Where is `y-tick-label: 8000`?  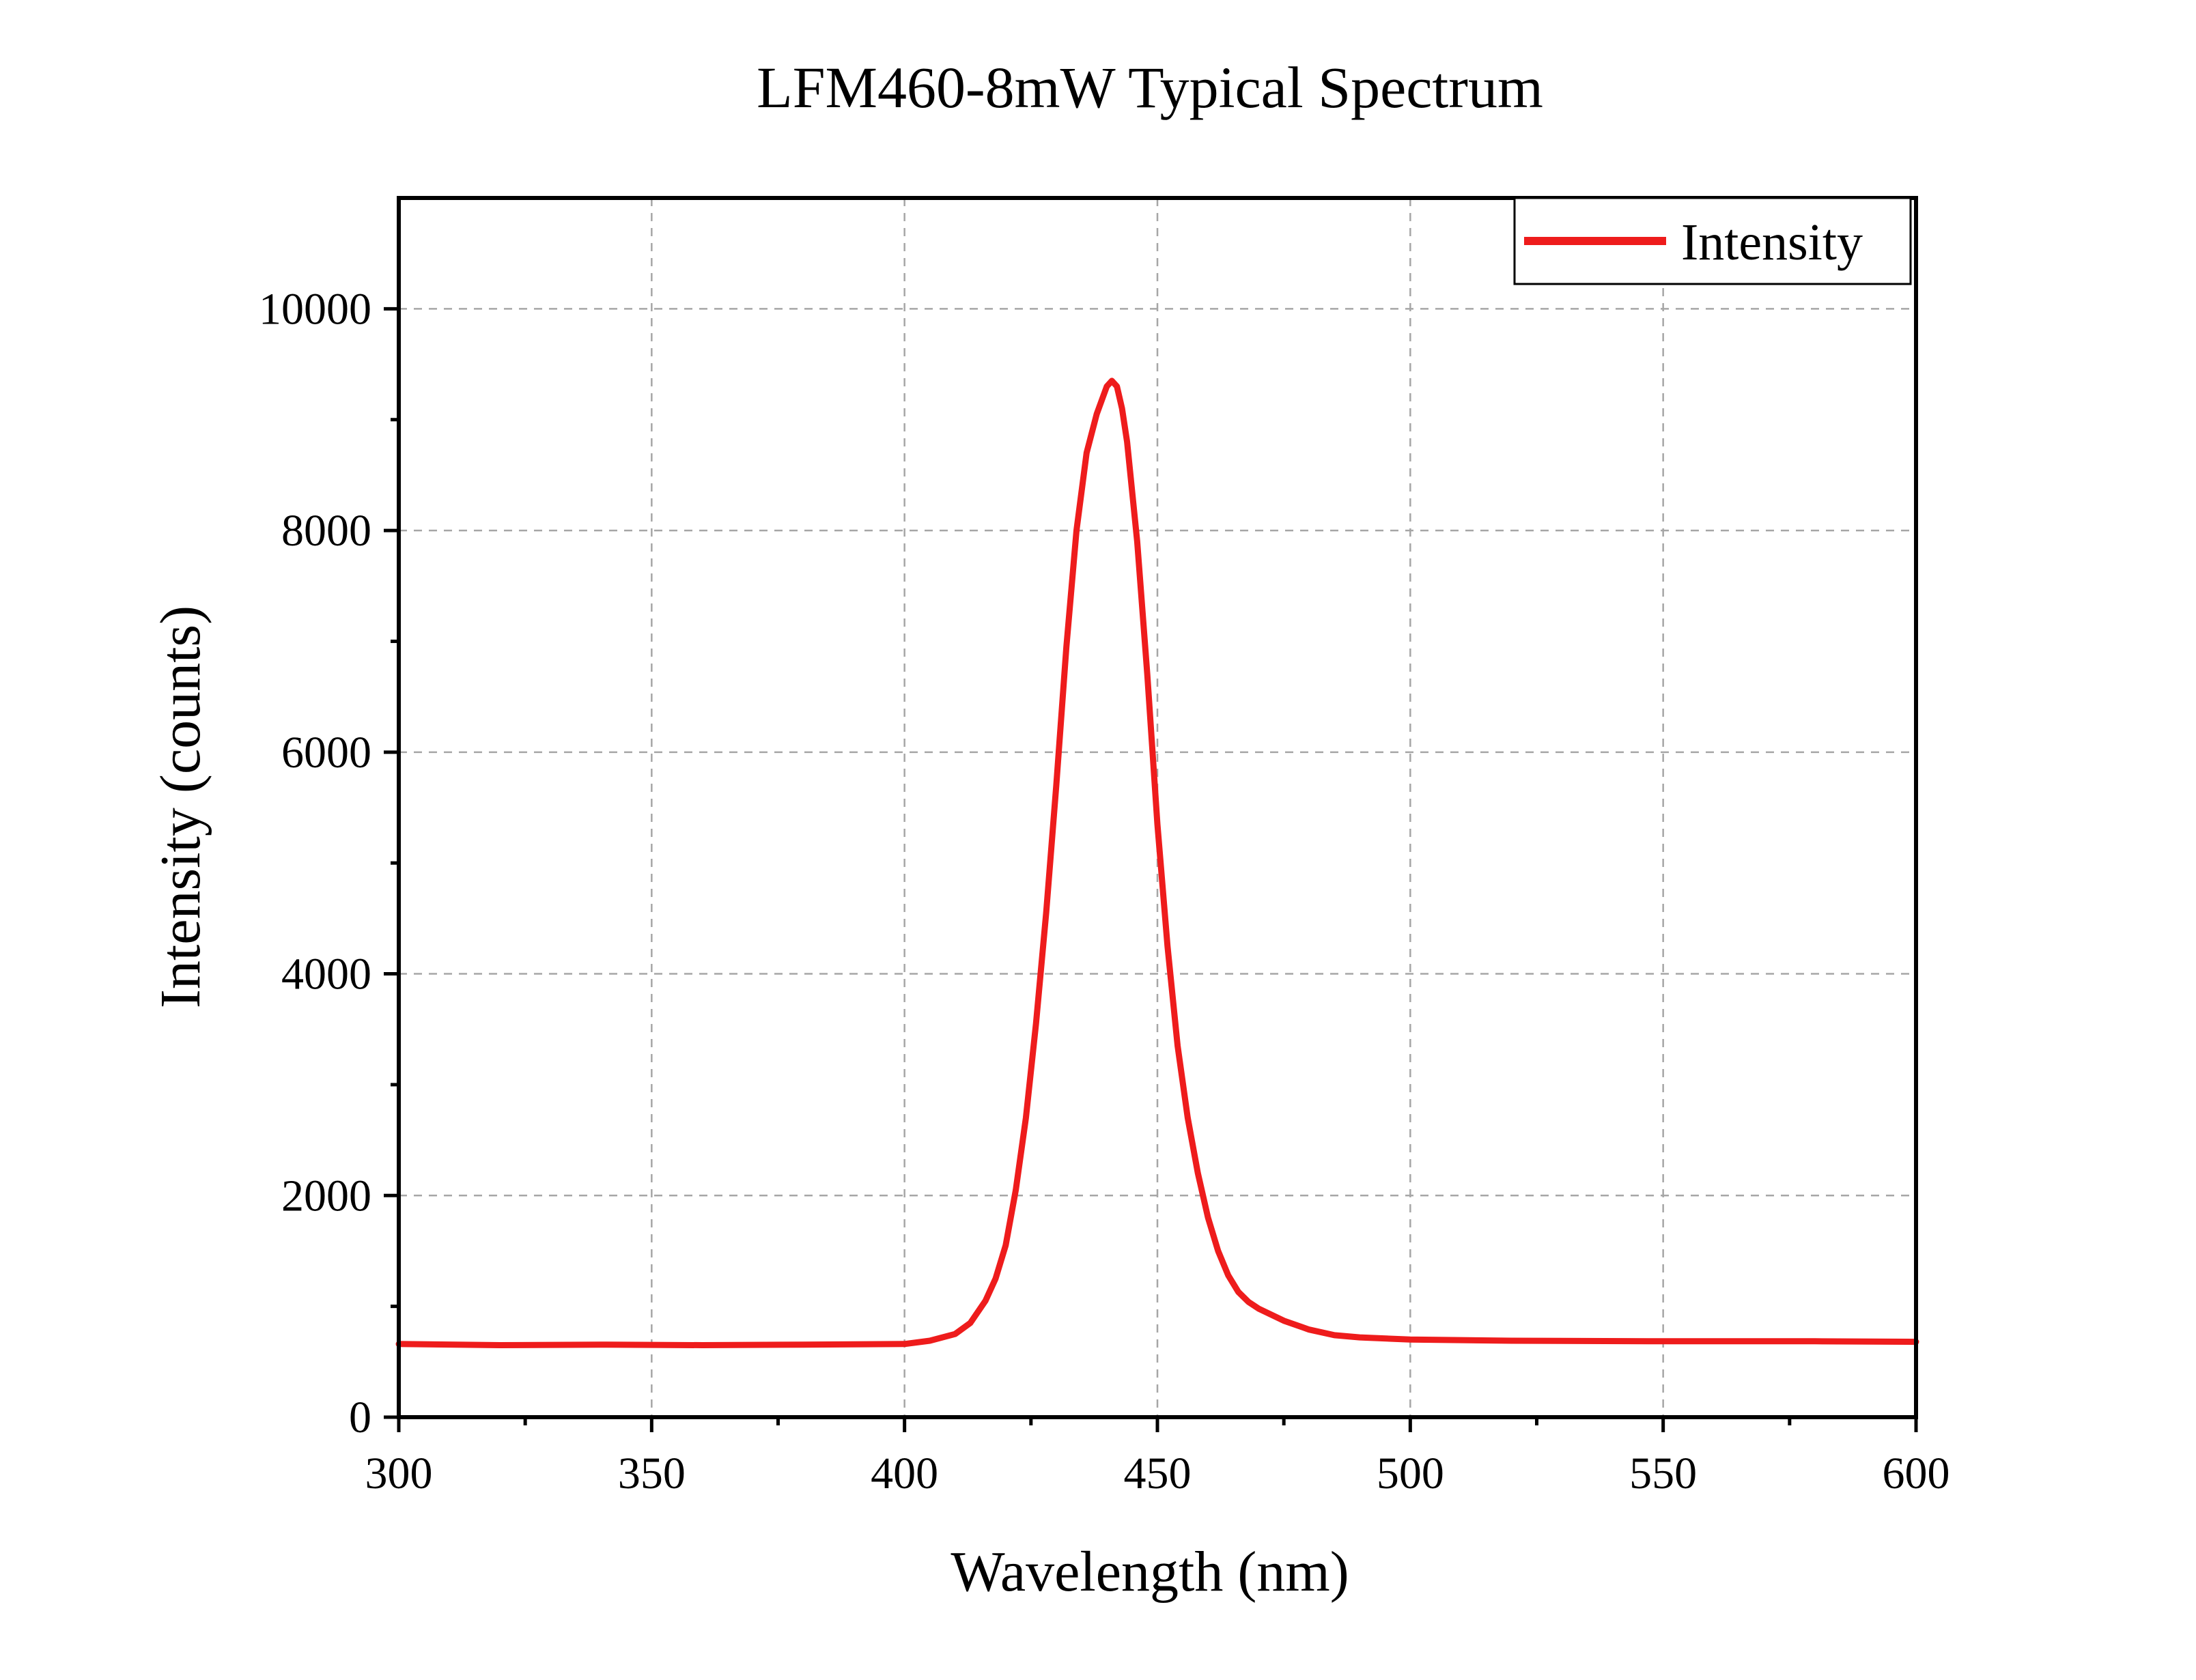 y-tick-label: 8000 is located at coordinates (326, 531).